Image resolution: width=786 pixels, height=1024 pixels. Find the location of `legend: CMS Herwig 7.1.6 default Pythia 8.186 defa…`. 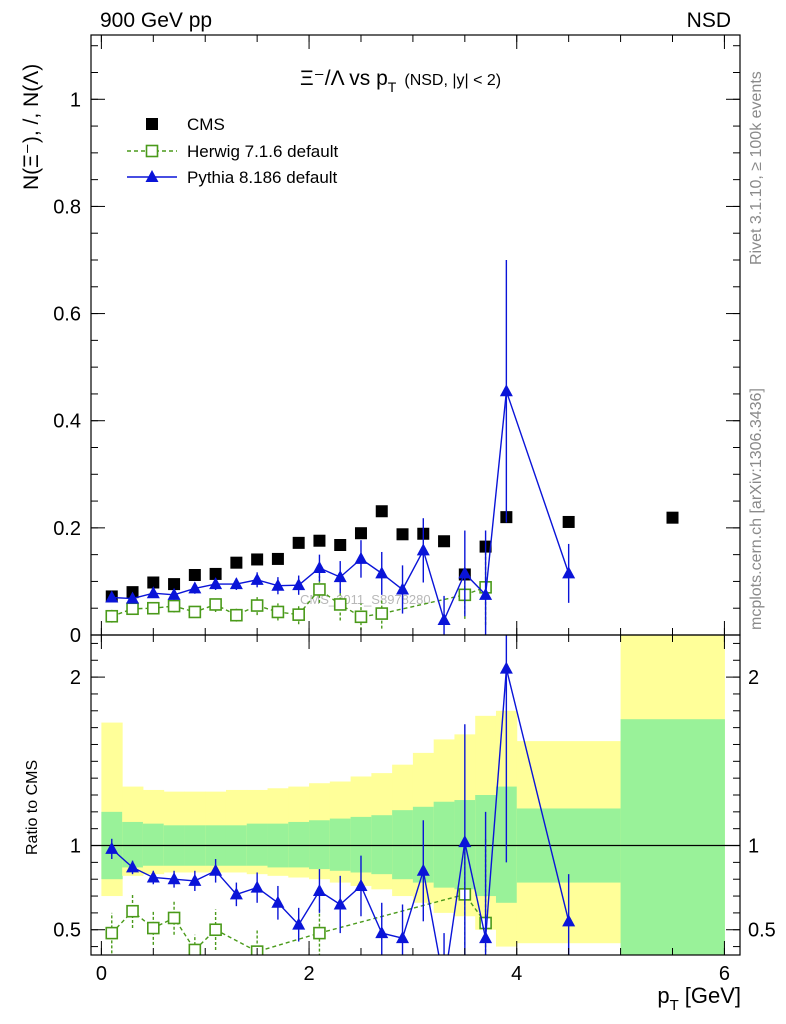

legend: CMS Herwig 7.1.6 default Pythia 8.186 defa… is located at coordinates (232, 151).